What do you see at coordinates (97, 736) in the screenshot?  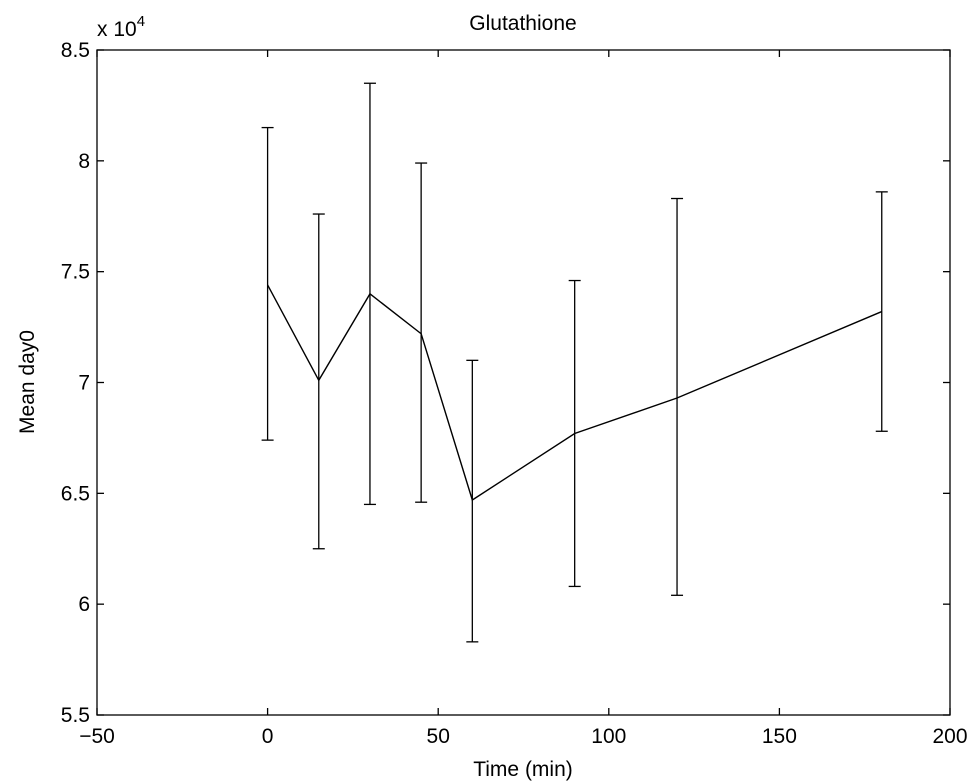 I see `x-tick-label: −50` at bounding box center [97, 736].